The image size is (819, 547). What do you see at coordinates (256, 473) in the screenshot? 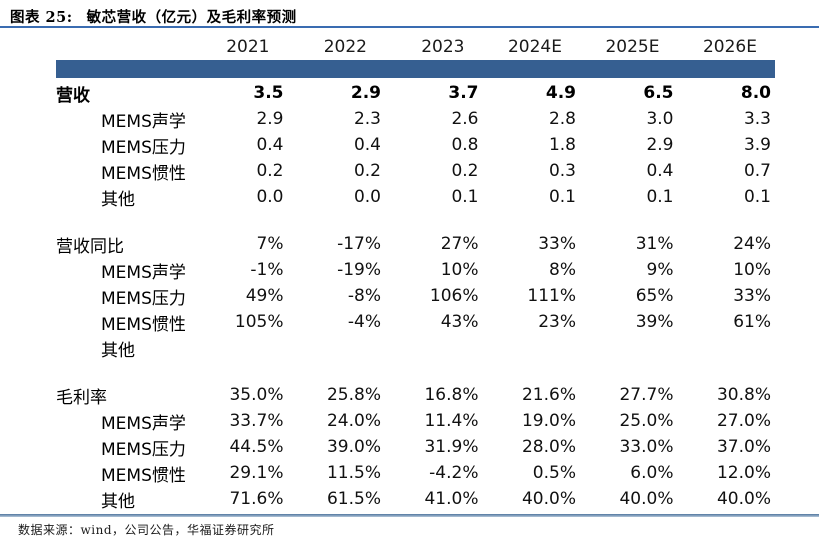
I see `cell-value: 29.1%` at bounding box center [256, 473].